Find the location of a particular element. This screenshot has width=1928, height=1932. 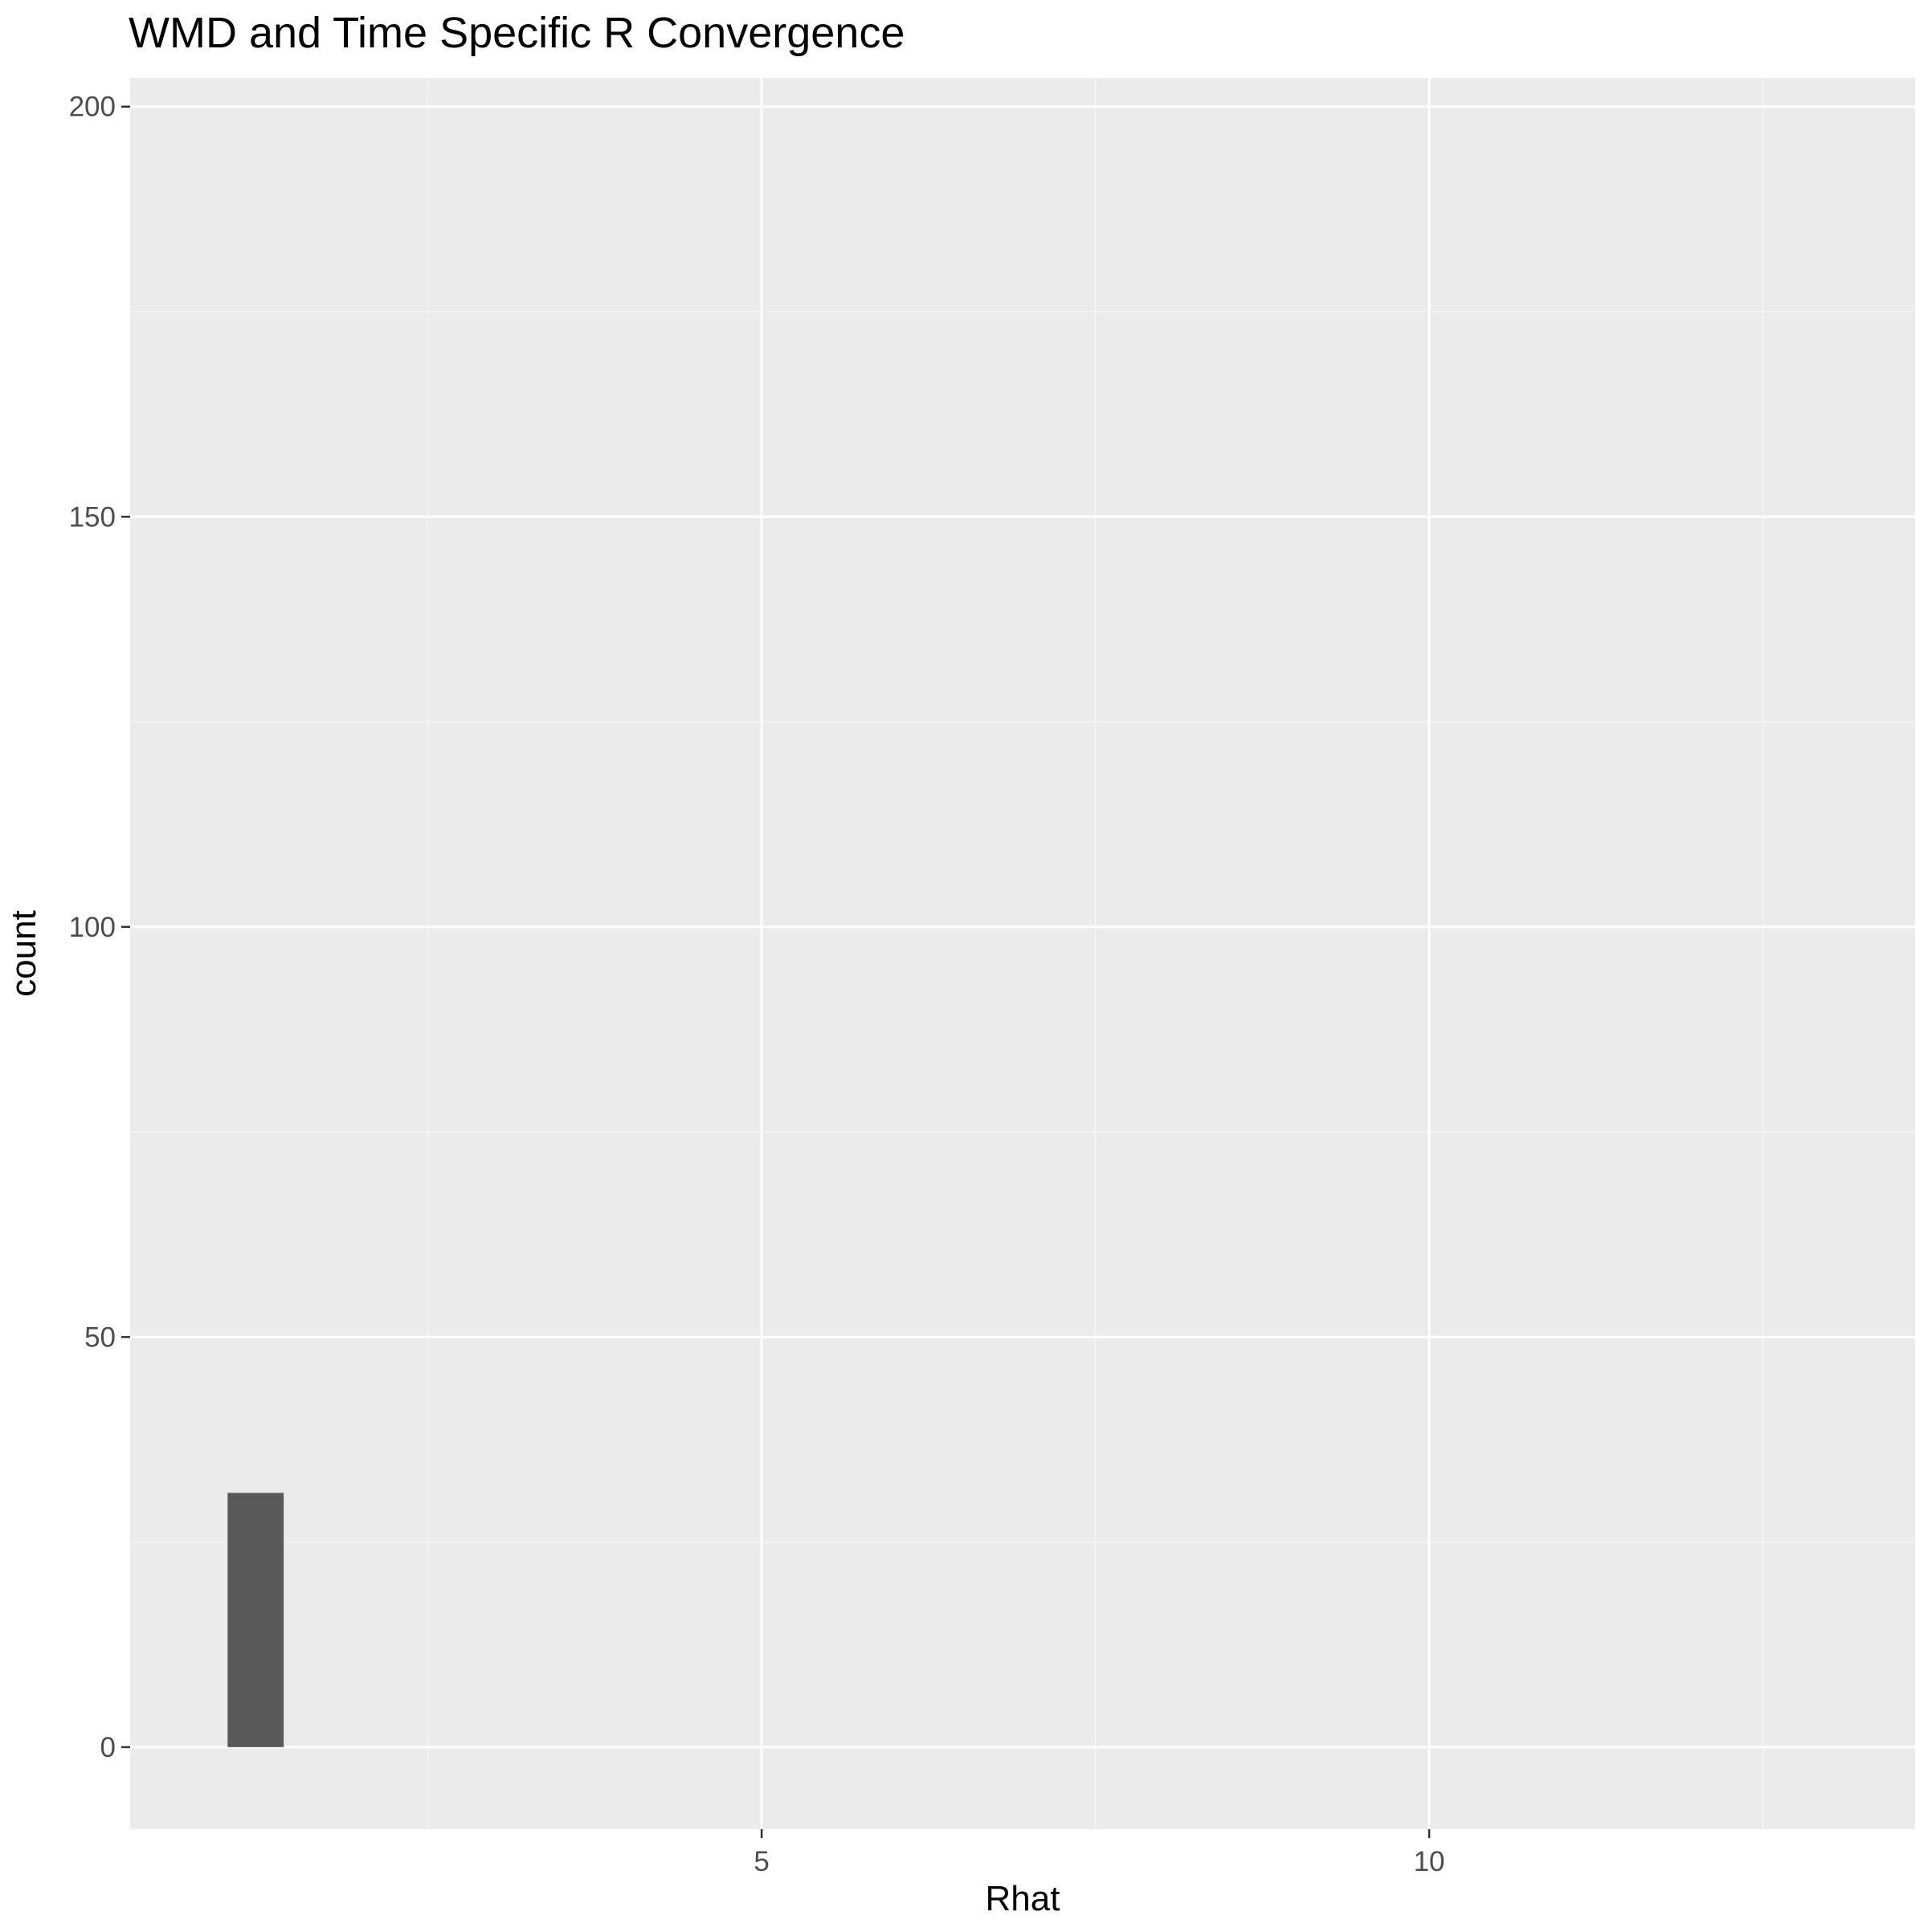

x-axis-title: Rhat is located at coordinates (1023, 1899).